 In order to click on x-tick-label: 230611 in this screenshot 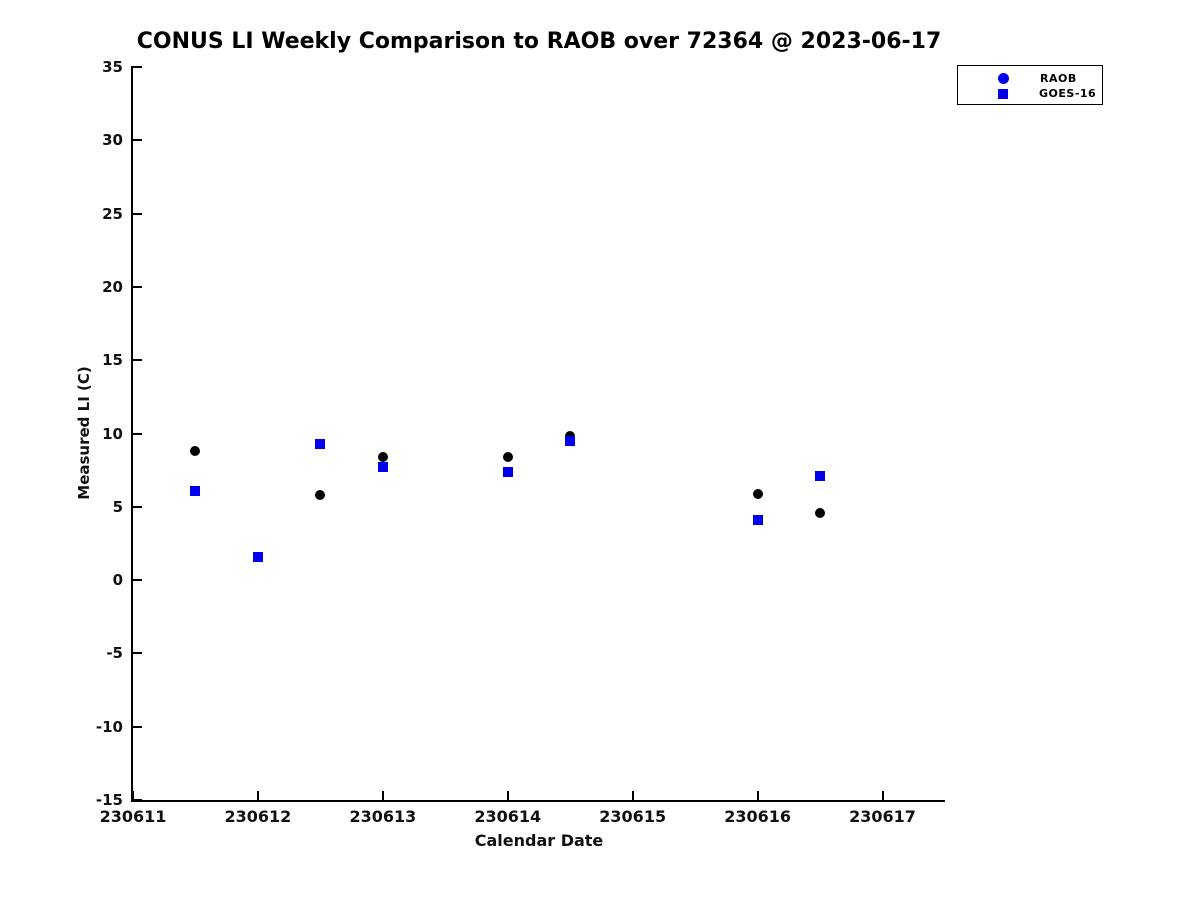, I will do `click(133, 816)`.